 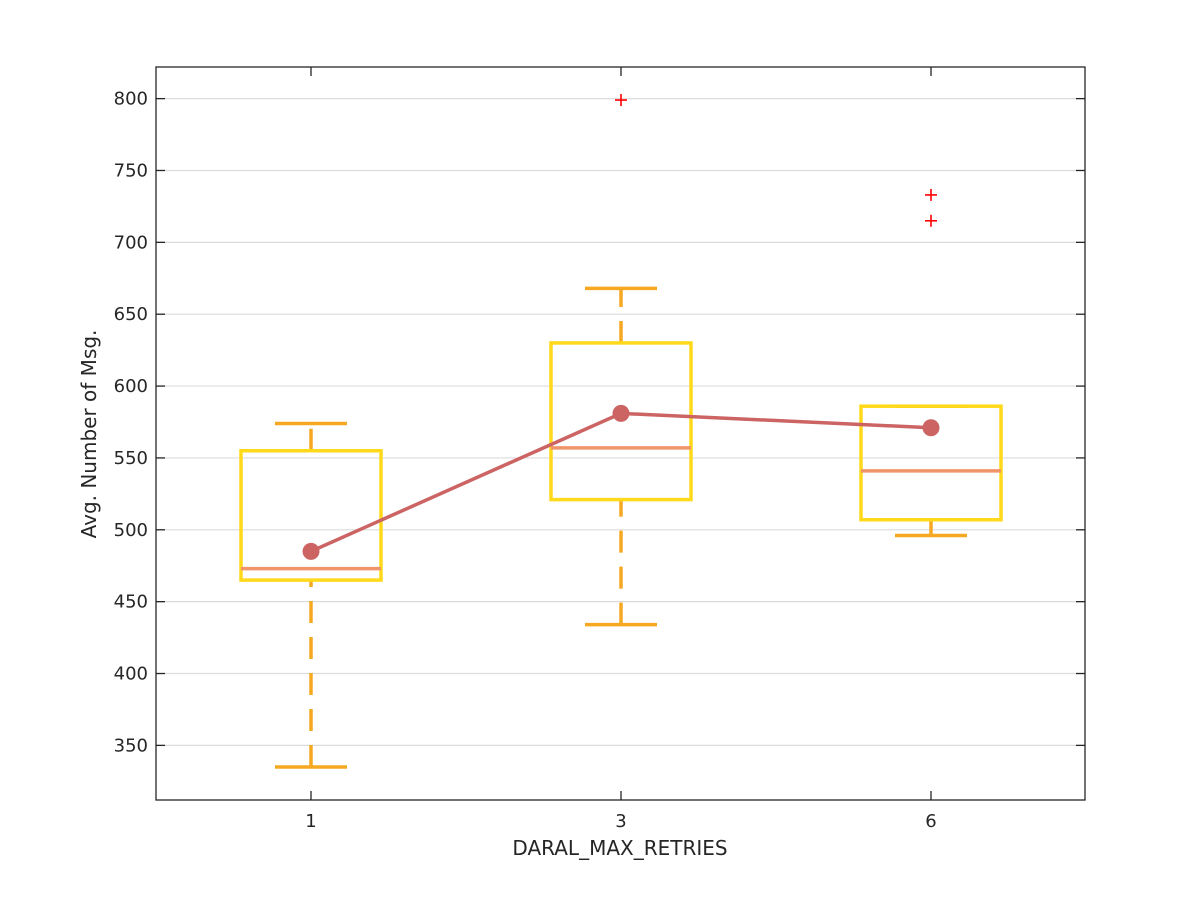 I want to click on y-tick-label: 550, so click(x=131, y=458).